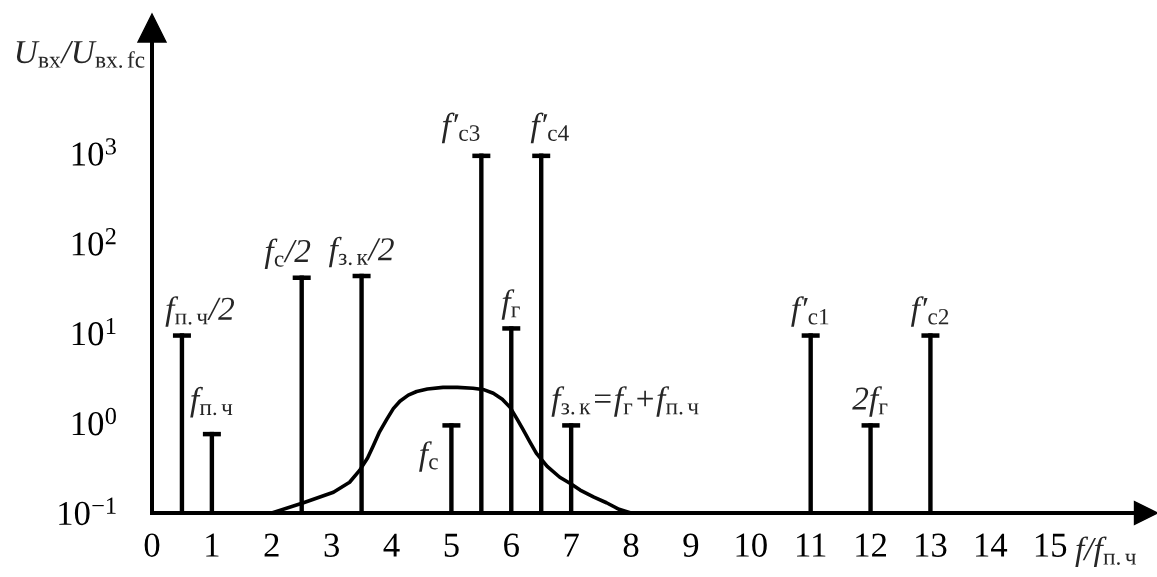 The image size is (1157, 577). I want to click on y-tick-label: 10$^{0}$, so click(94, 421).